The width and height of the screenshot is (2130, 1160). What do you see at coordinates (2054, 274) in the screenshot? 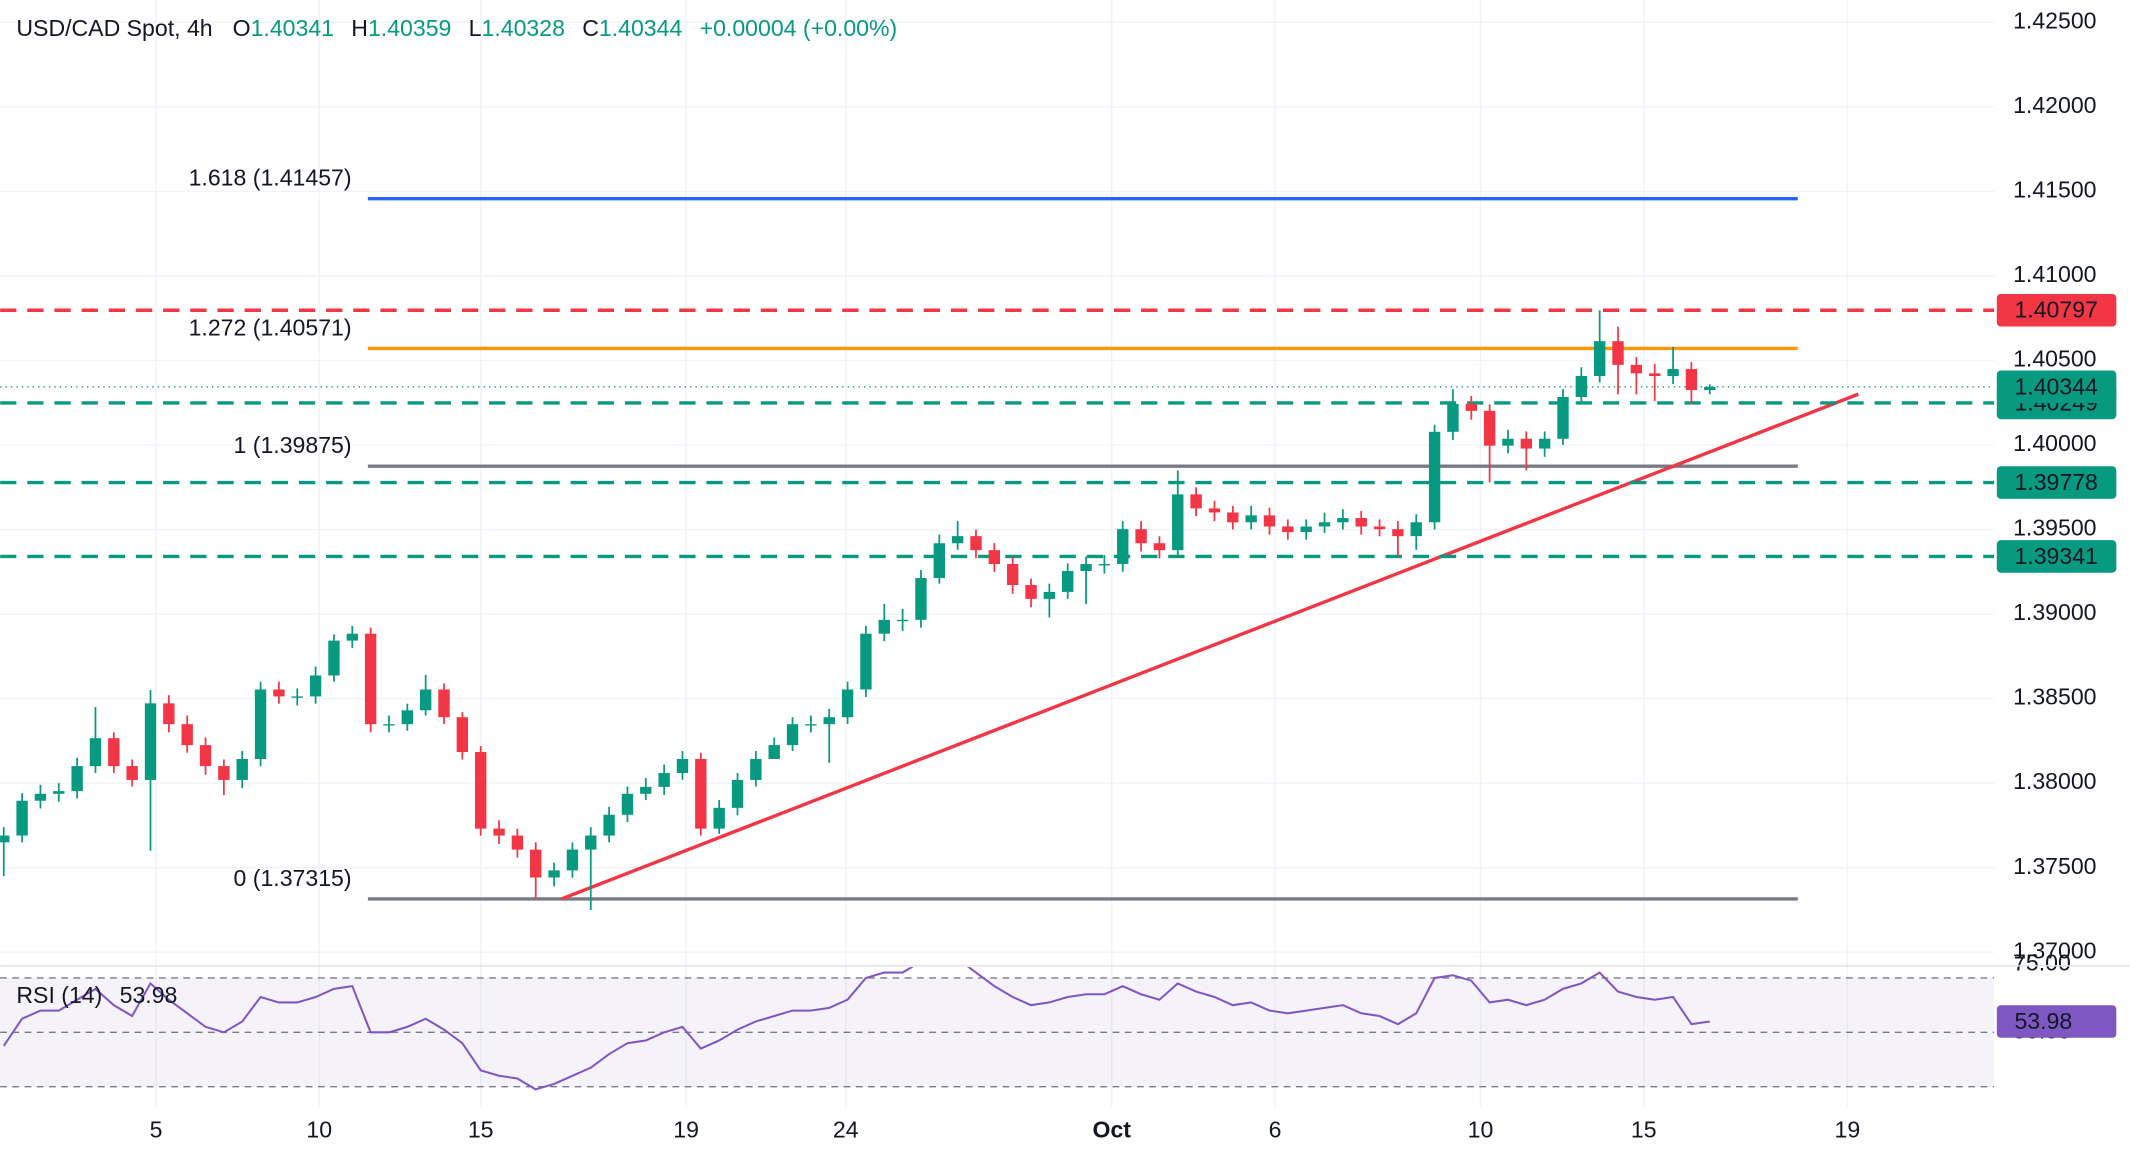
I see `y-tick-label: 1.41000` at bounding box center [2054, 274].